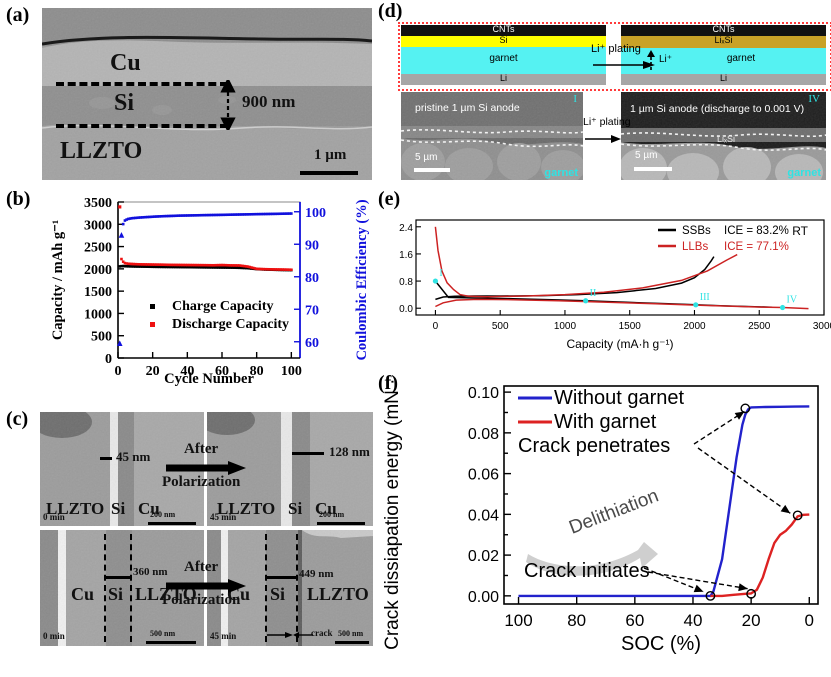 This screenshot has height=677, width=831. I want to click on layer-label-li-right: Li, so click(723, 78).